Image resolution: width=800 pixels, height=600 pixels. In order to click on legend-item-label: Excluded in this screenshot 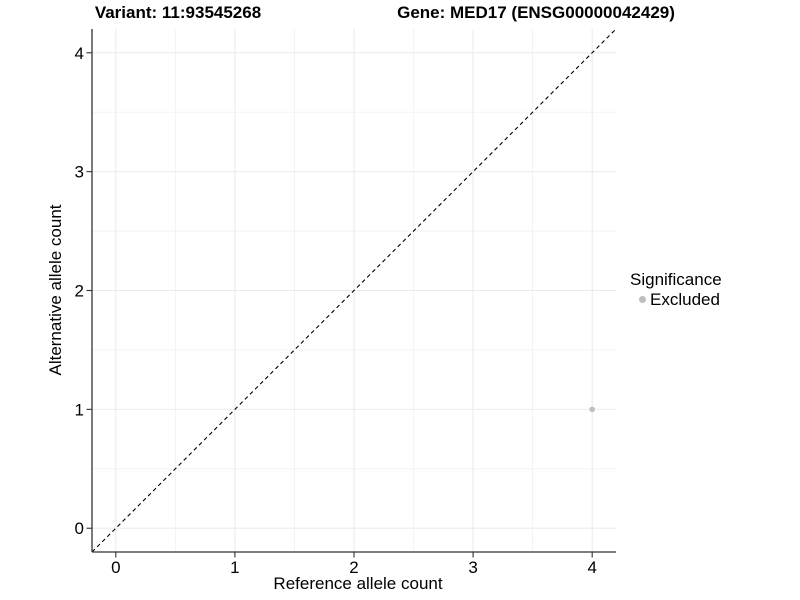, I will do `click(685, 299)`.